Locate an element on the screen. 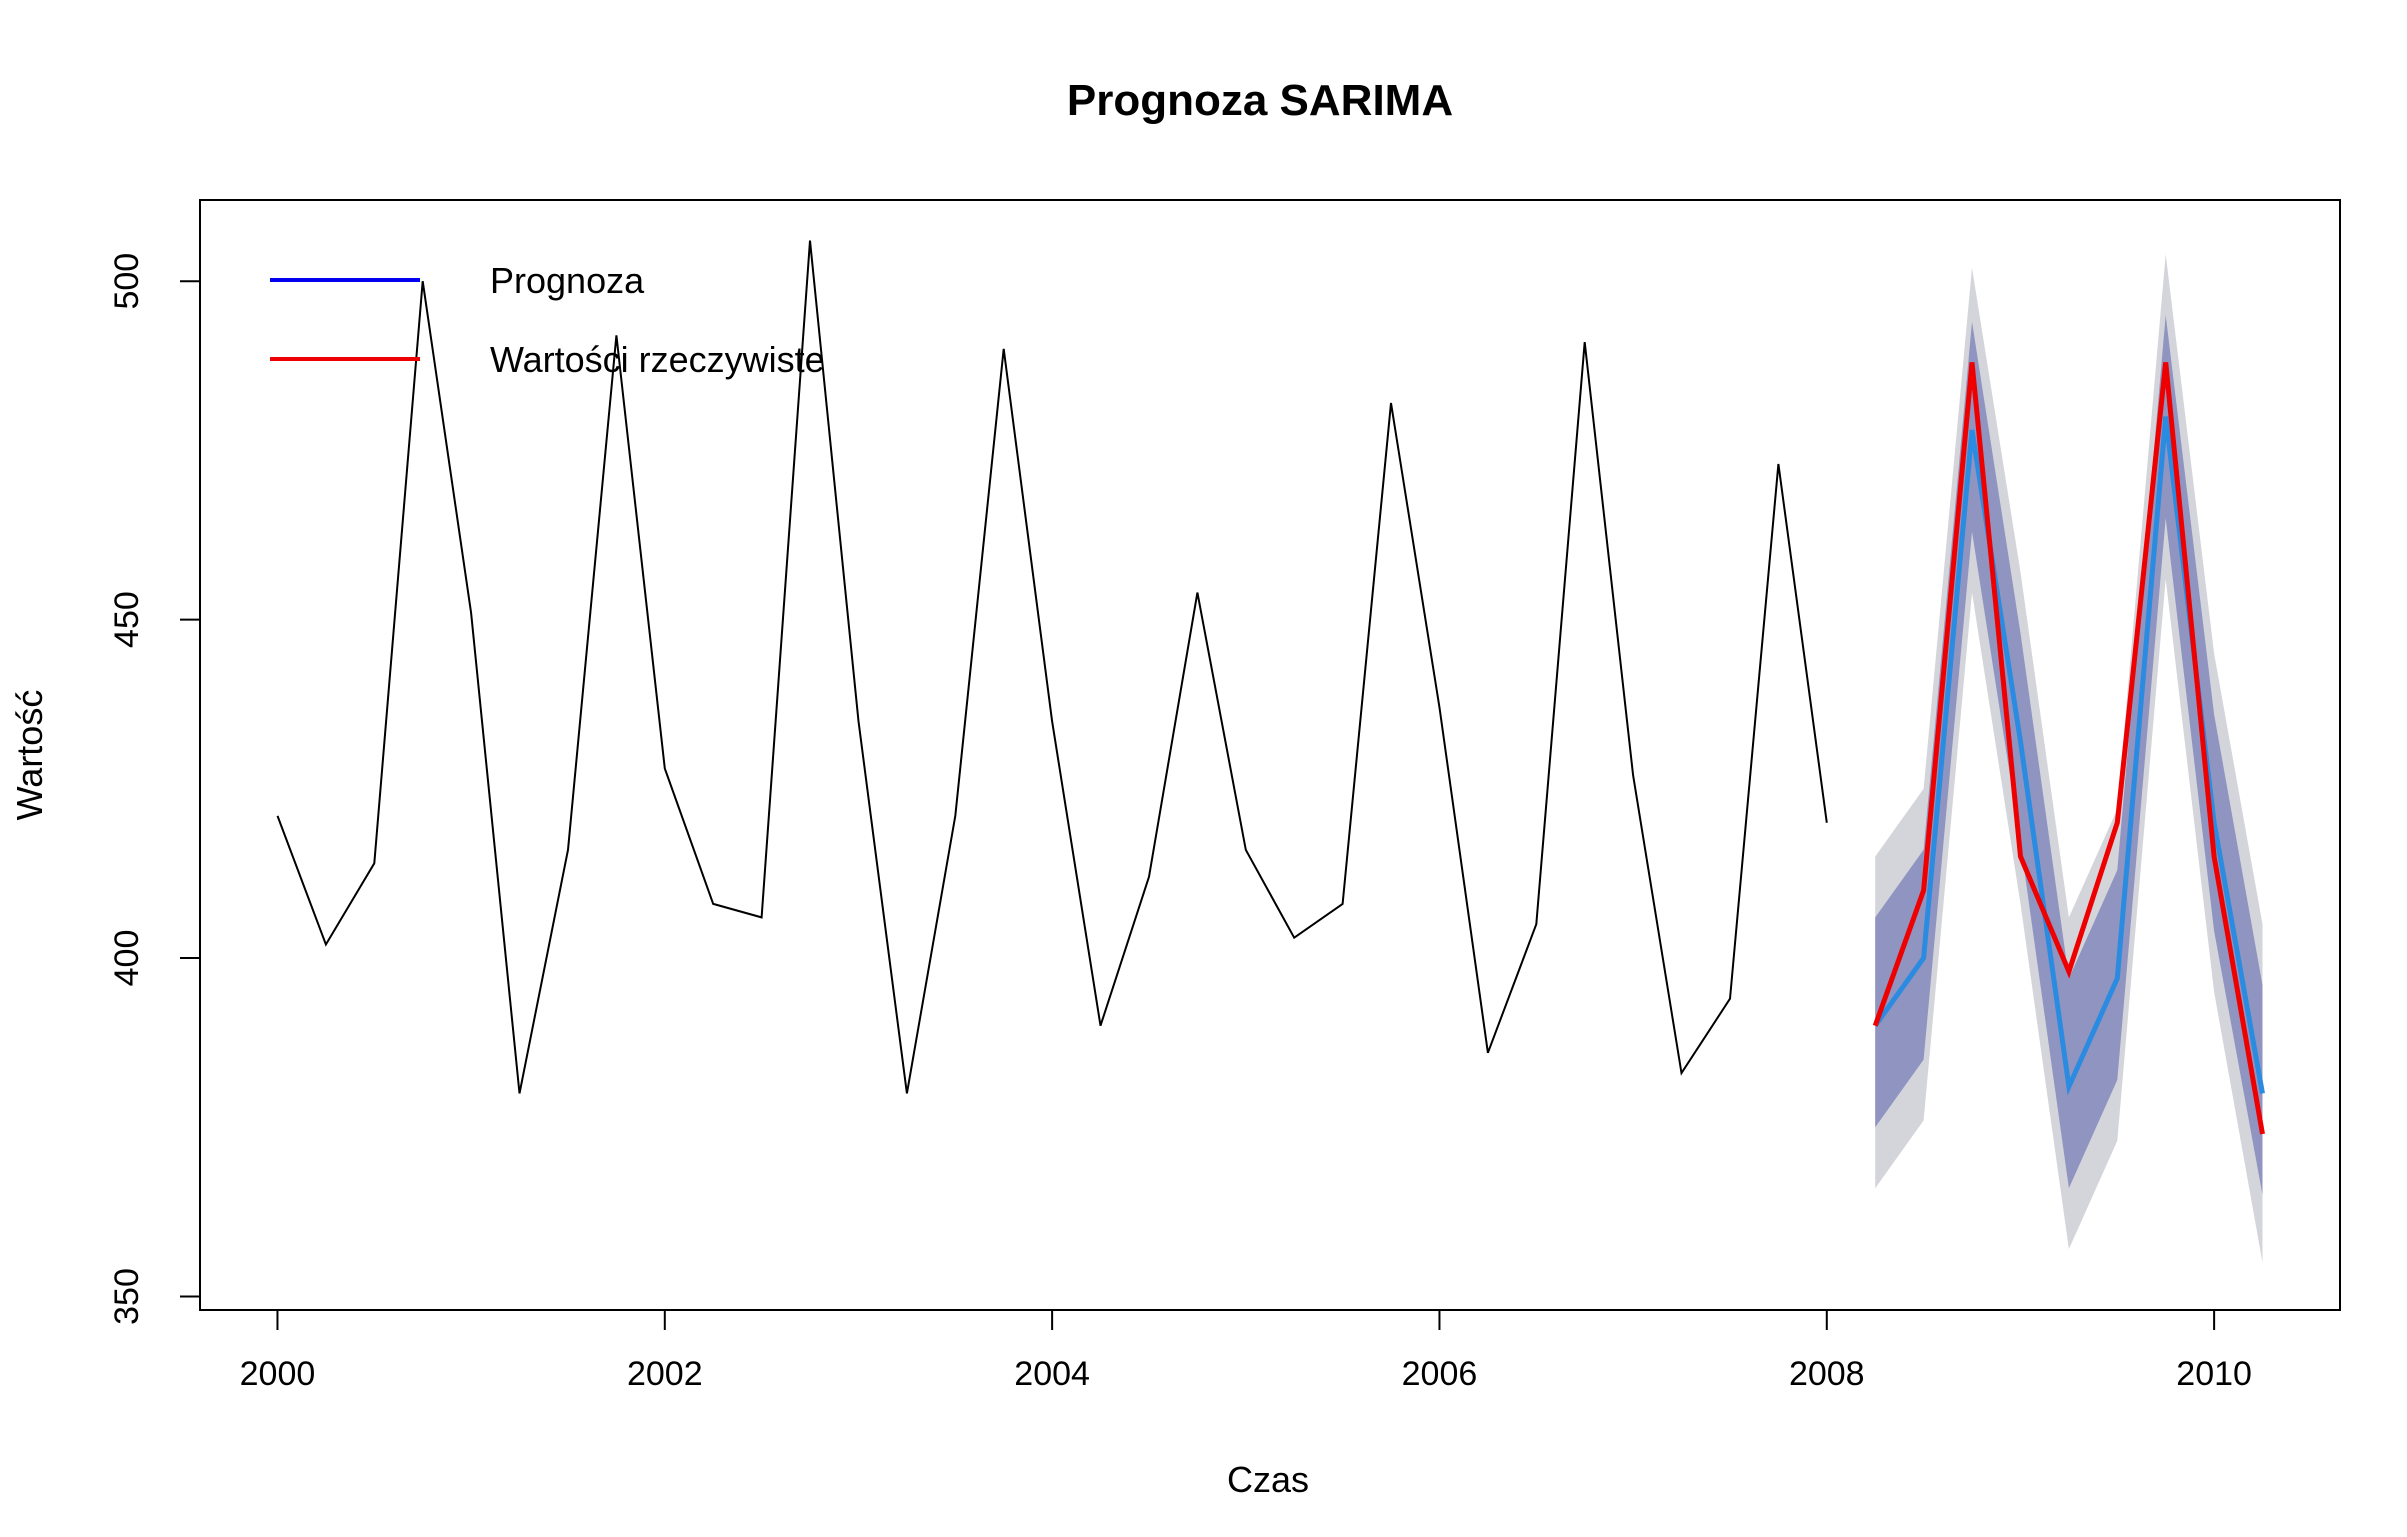 The width and height of the screenshot is (2407, 1537). y-tick-label: 500 is located at coordinates (127, 281).